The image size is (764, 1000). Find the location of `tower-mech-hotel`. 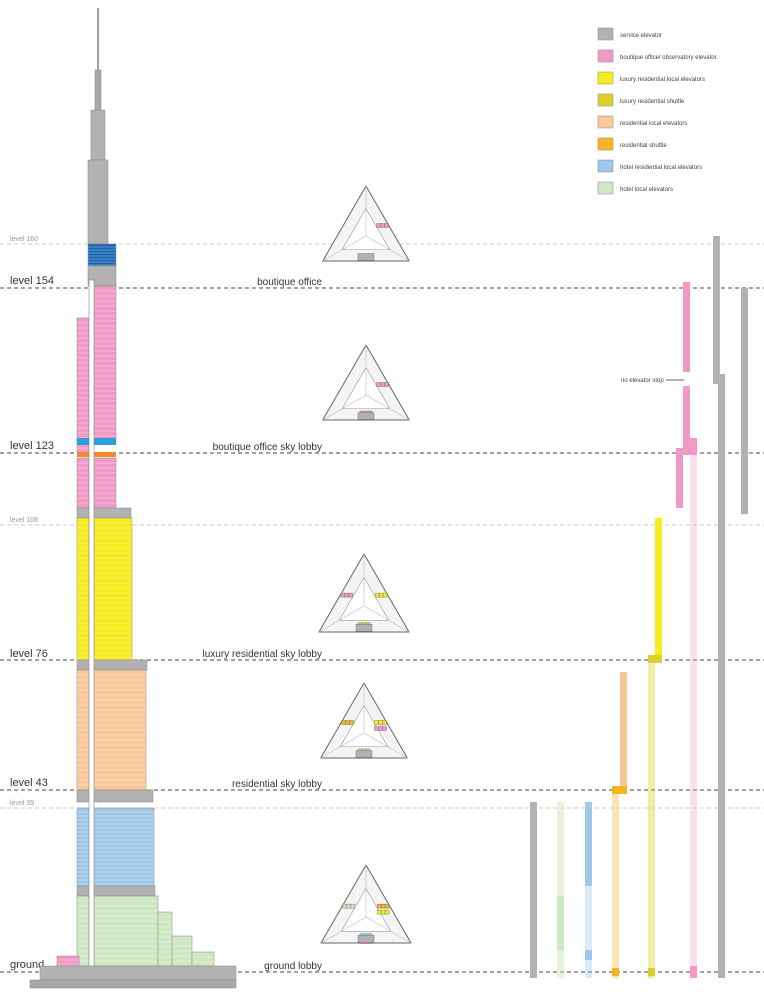

tower-mech-hotel is located at coordinates (116, 891).